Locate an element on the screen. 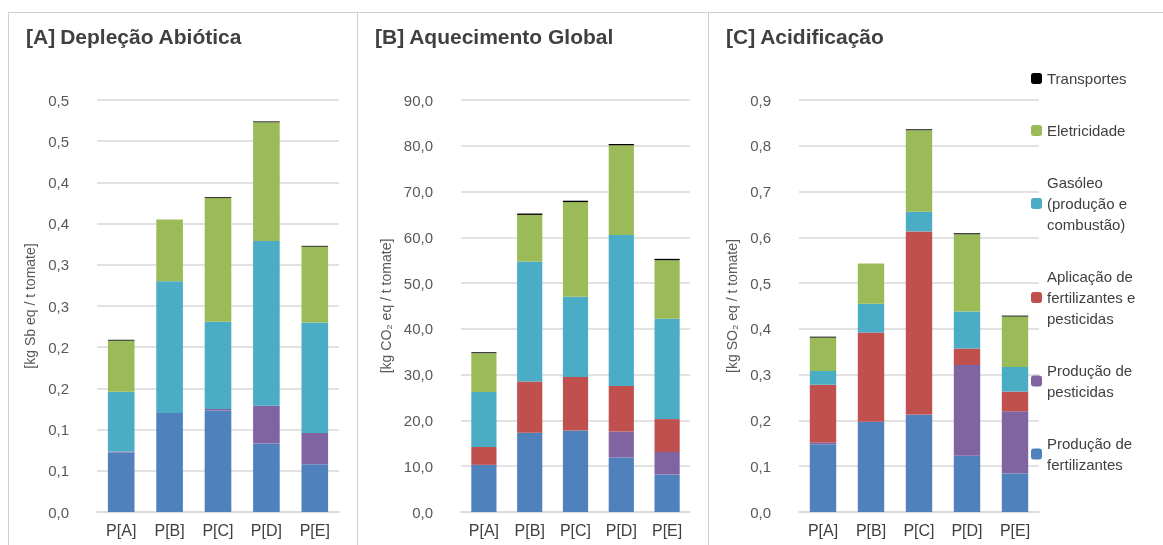  legend-label: Produção de fertilizantes is located at coordinates (1092, 454).